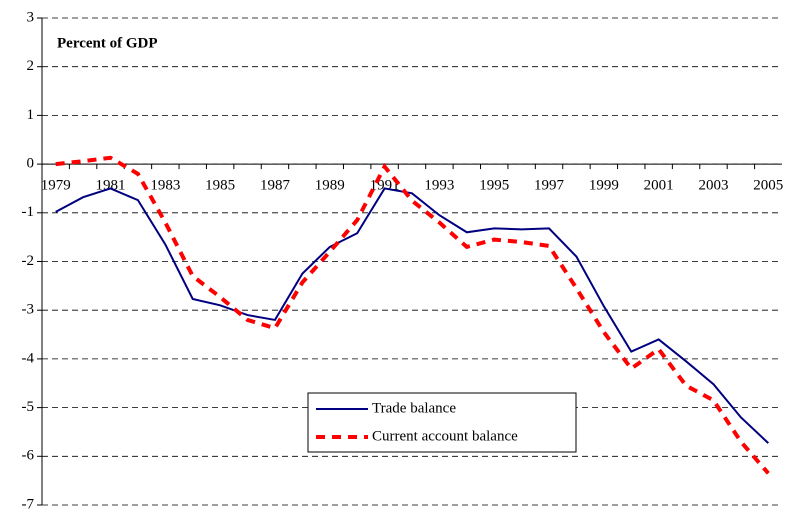  What do you see at coordinates (28, 456) in the screenshot?
I see `y-tick-label: -6` at bounding box center [28, 456].